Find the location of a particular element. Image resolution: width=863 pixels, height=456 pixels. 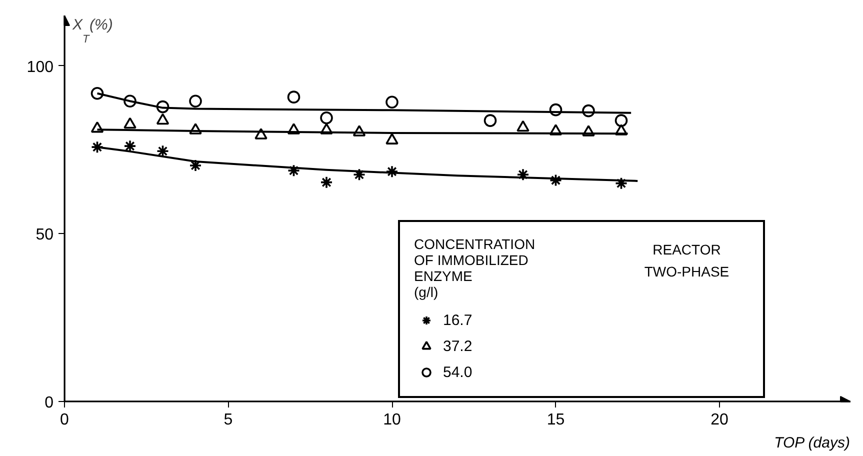

y-axis-title: XT(%) is located at coordinates (92, 31).